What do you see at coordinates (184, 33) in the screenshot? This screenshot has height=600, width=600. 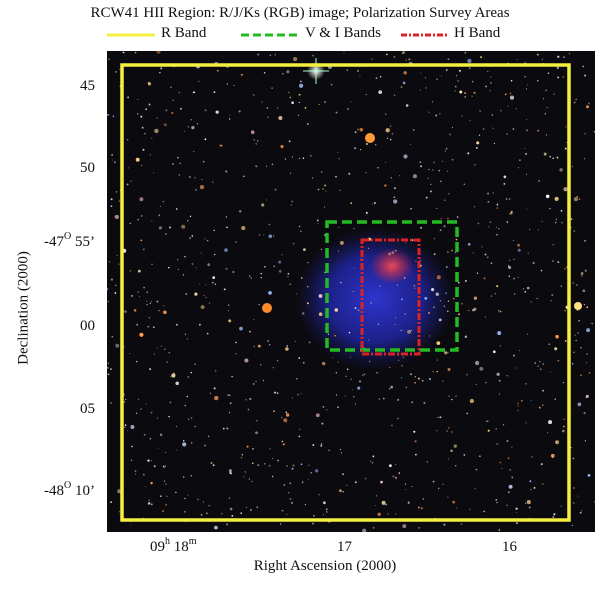 I see `legend-label-r-band: R Band` at bounding box center [184, 33].